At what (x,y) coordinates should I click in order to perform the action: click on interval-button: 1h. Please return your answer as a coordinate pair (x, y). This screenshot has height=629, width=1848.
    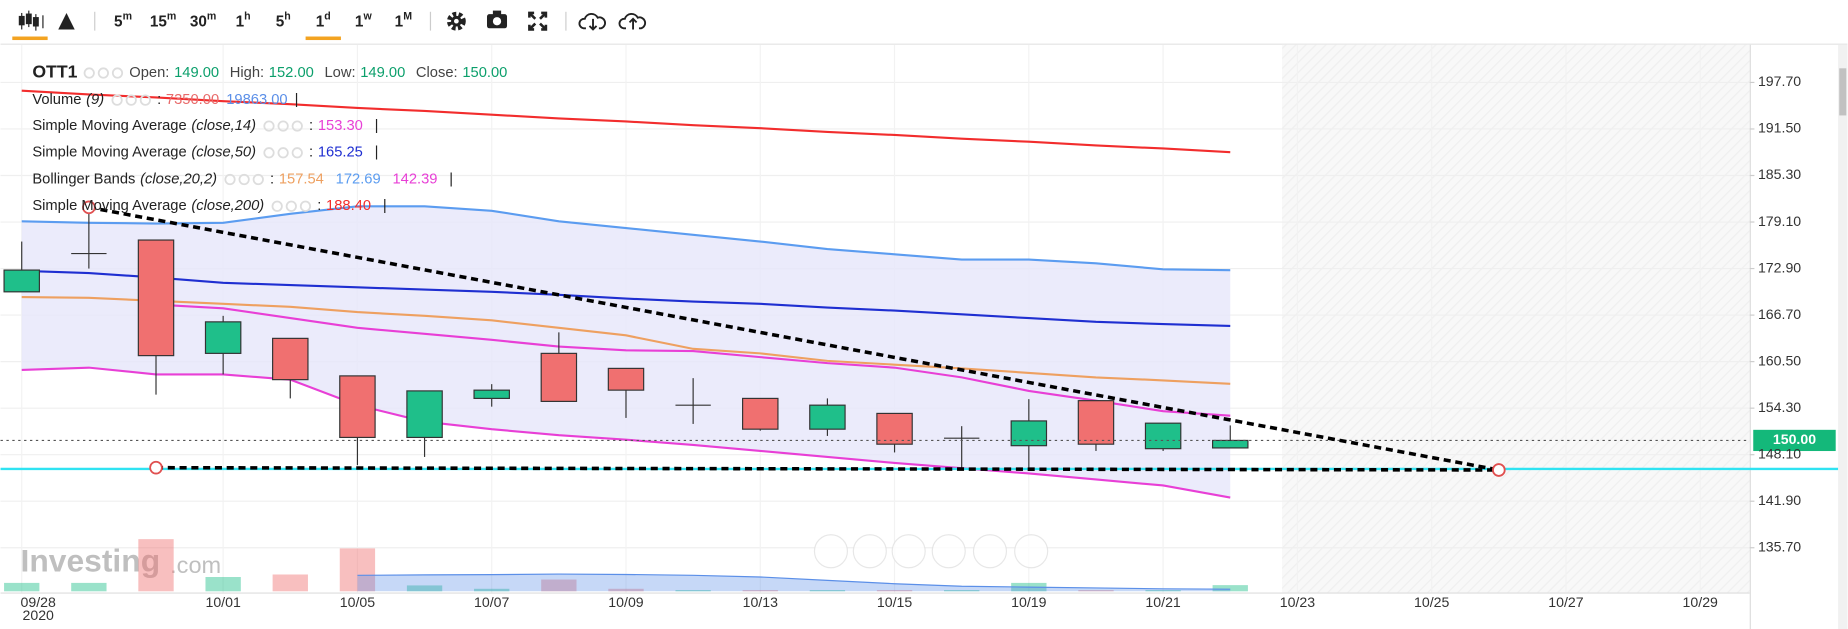
    Looking at the image, I should click on (243, 20).